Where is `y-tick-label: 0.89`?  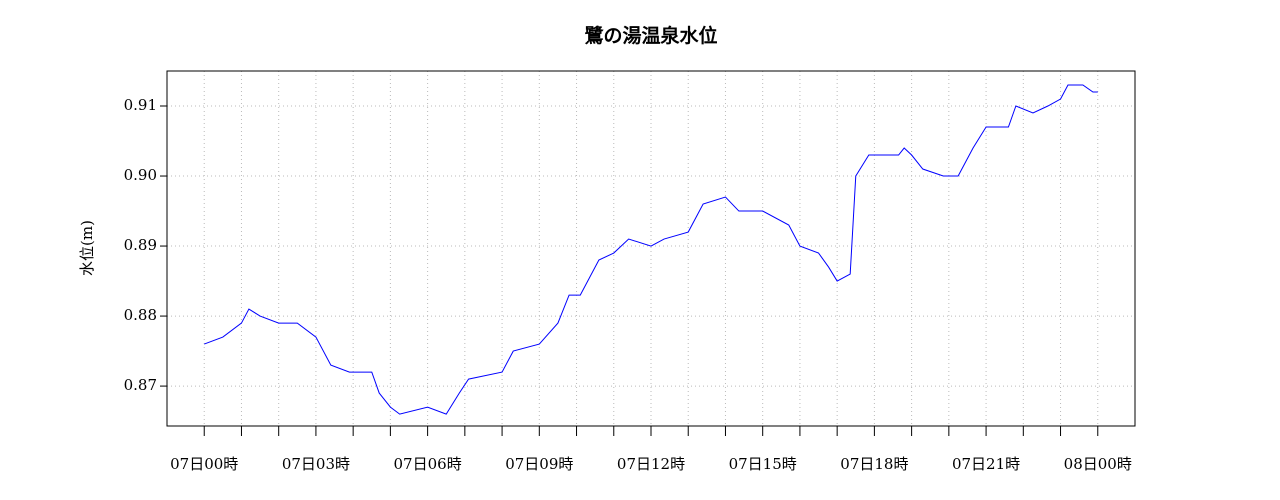
y-tick-label: 0.89 is located at coordinates (140, 245).